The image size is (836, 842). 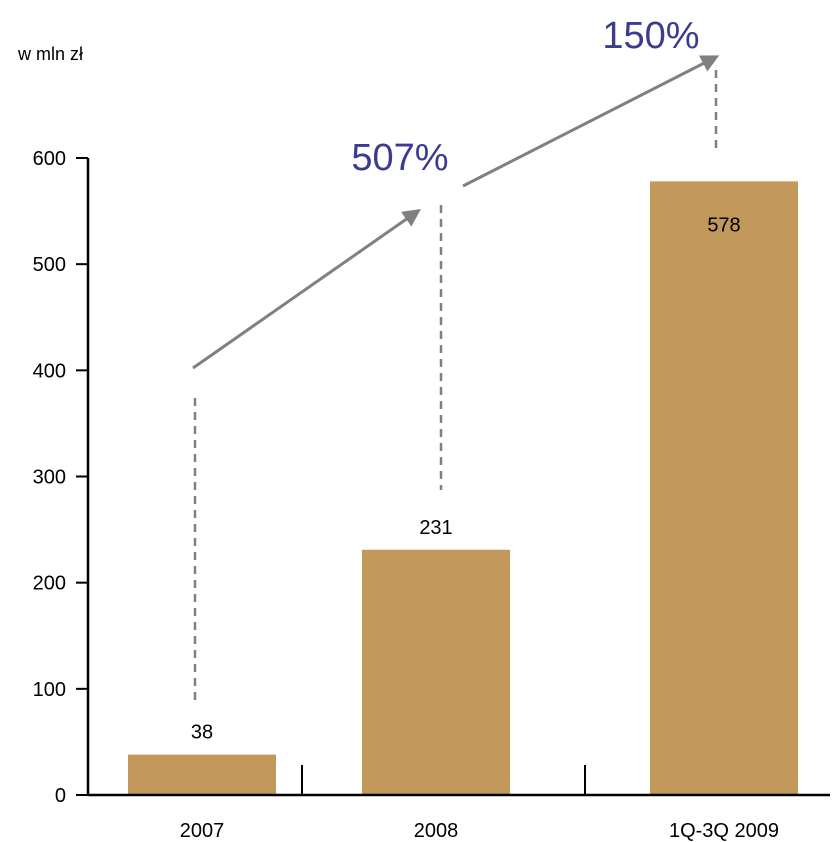 I want to click on unit-label: w mln zł, so click(x=50, y=54).